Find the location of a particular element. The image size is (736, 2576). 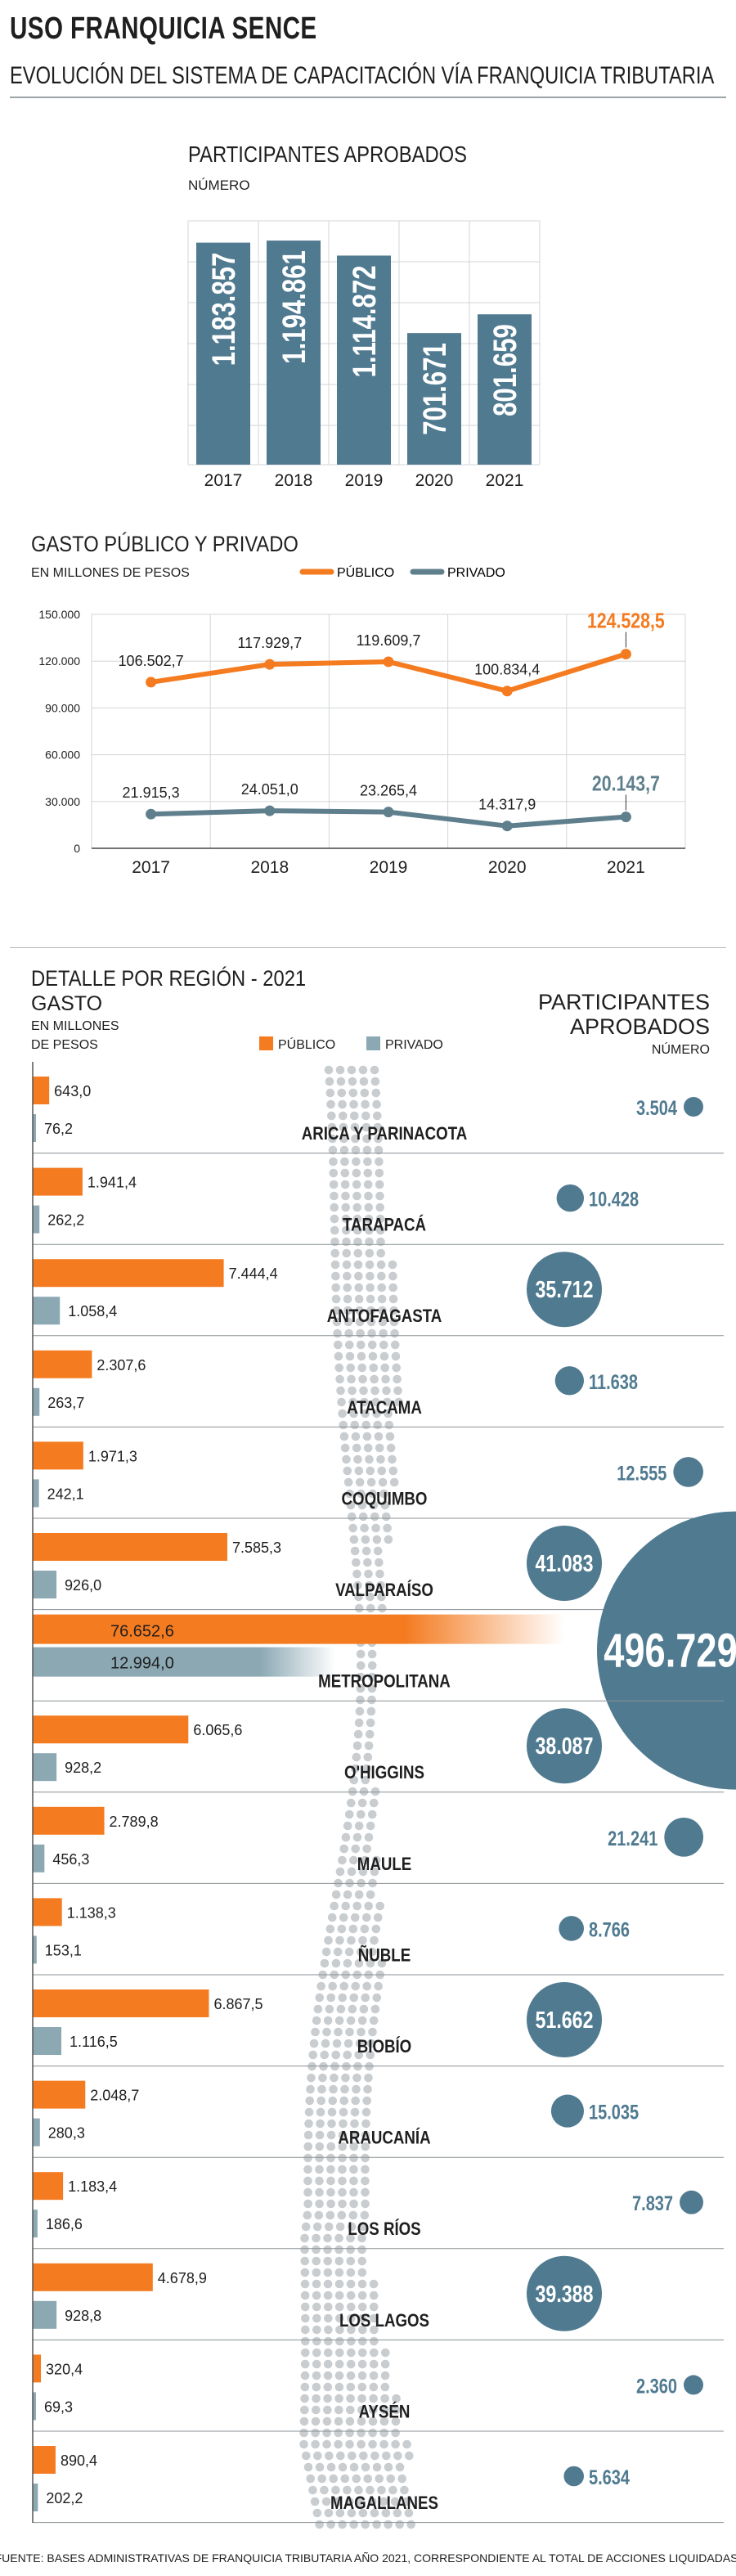

page-title: USO FRANQUICIA SENCE is located at coordinates (164, 28).